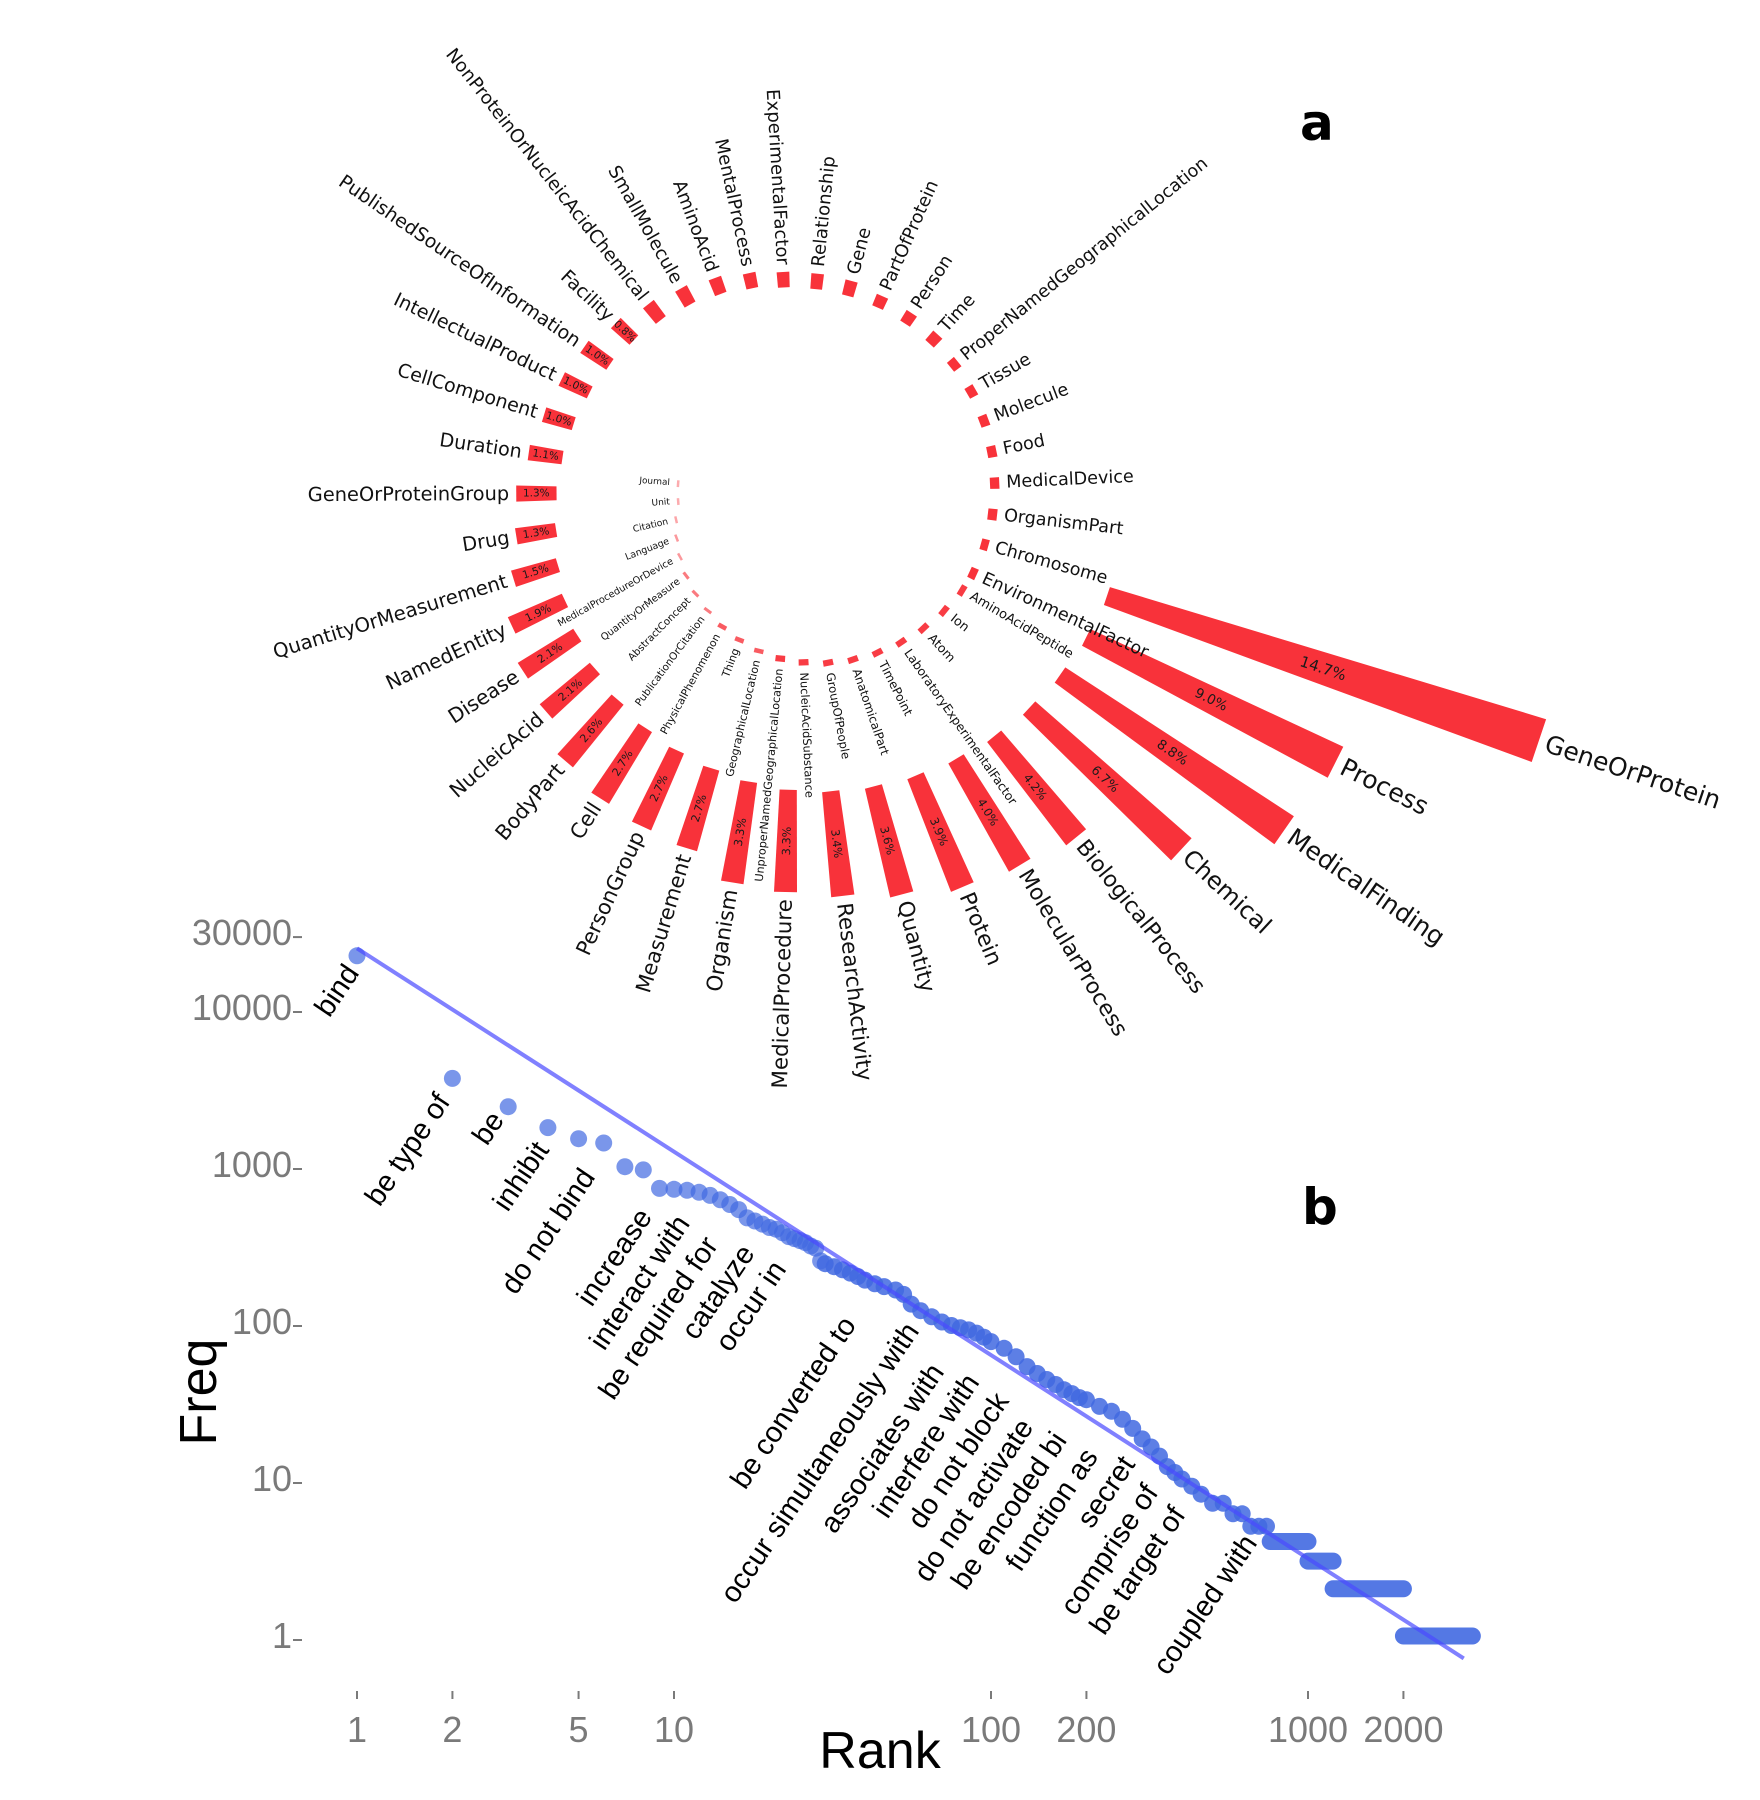 The height and width of the screenshot is (1800, 1760). I want to click on bar-MedicalProcedure, so click(785, 841).